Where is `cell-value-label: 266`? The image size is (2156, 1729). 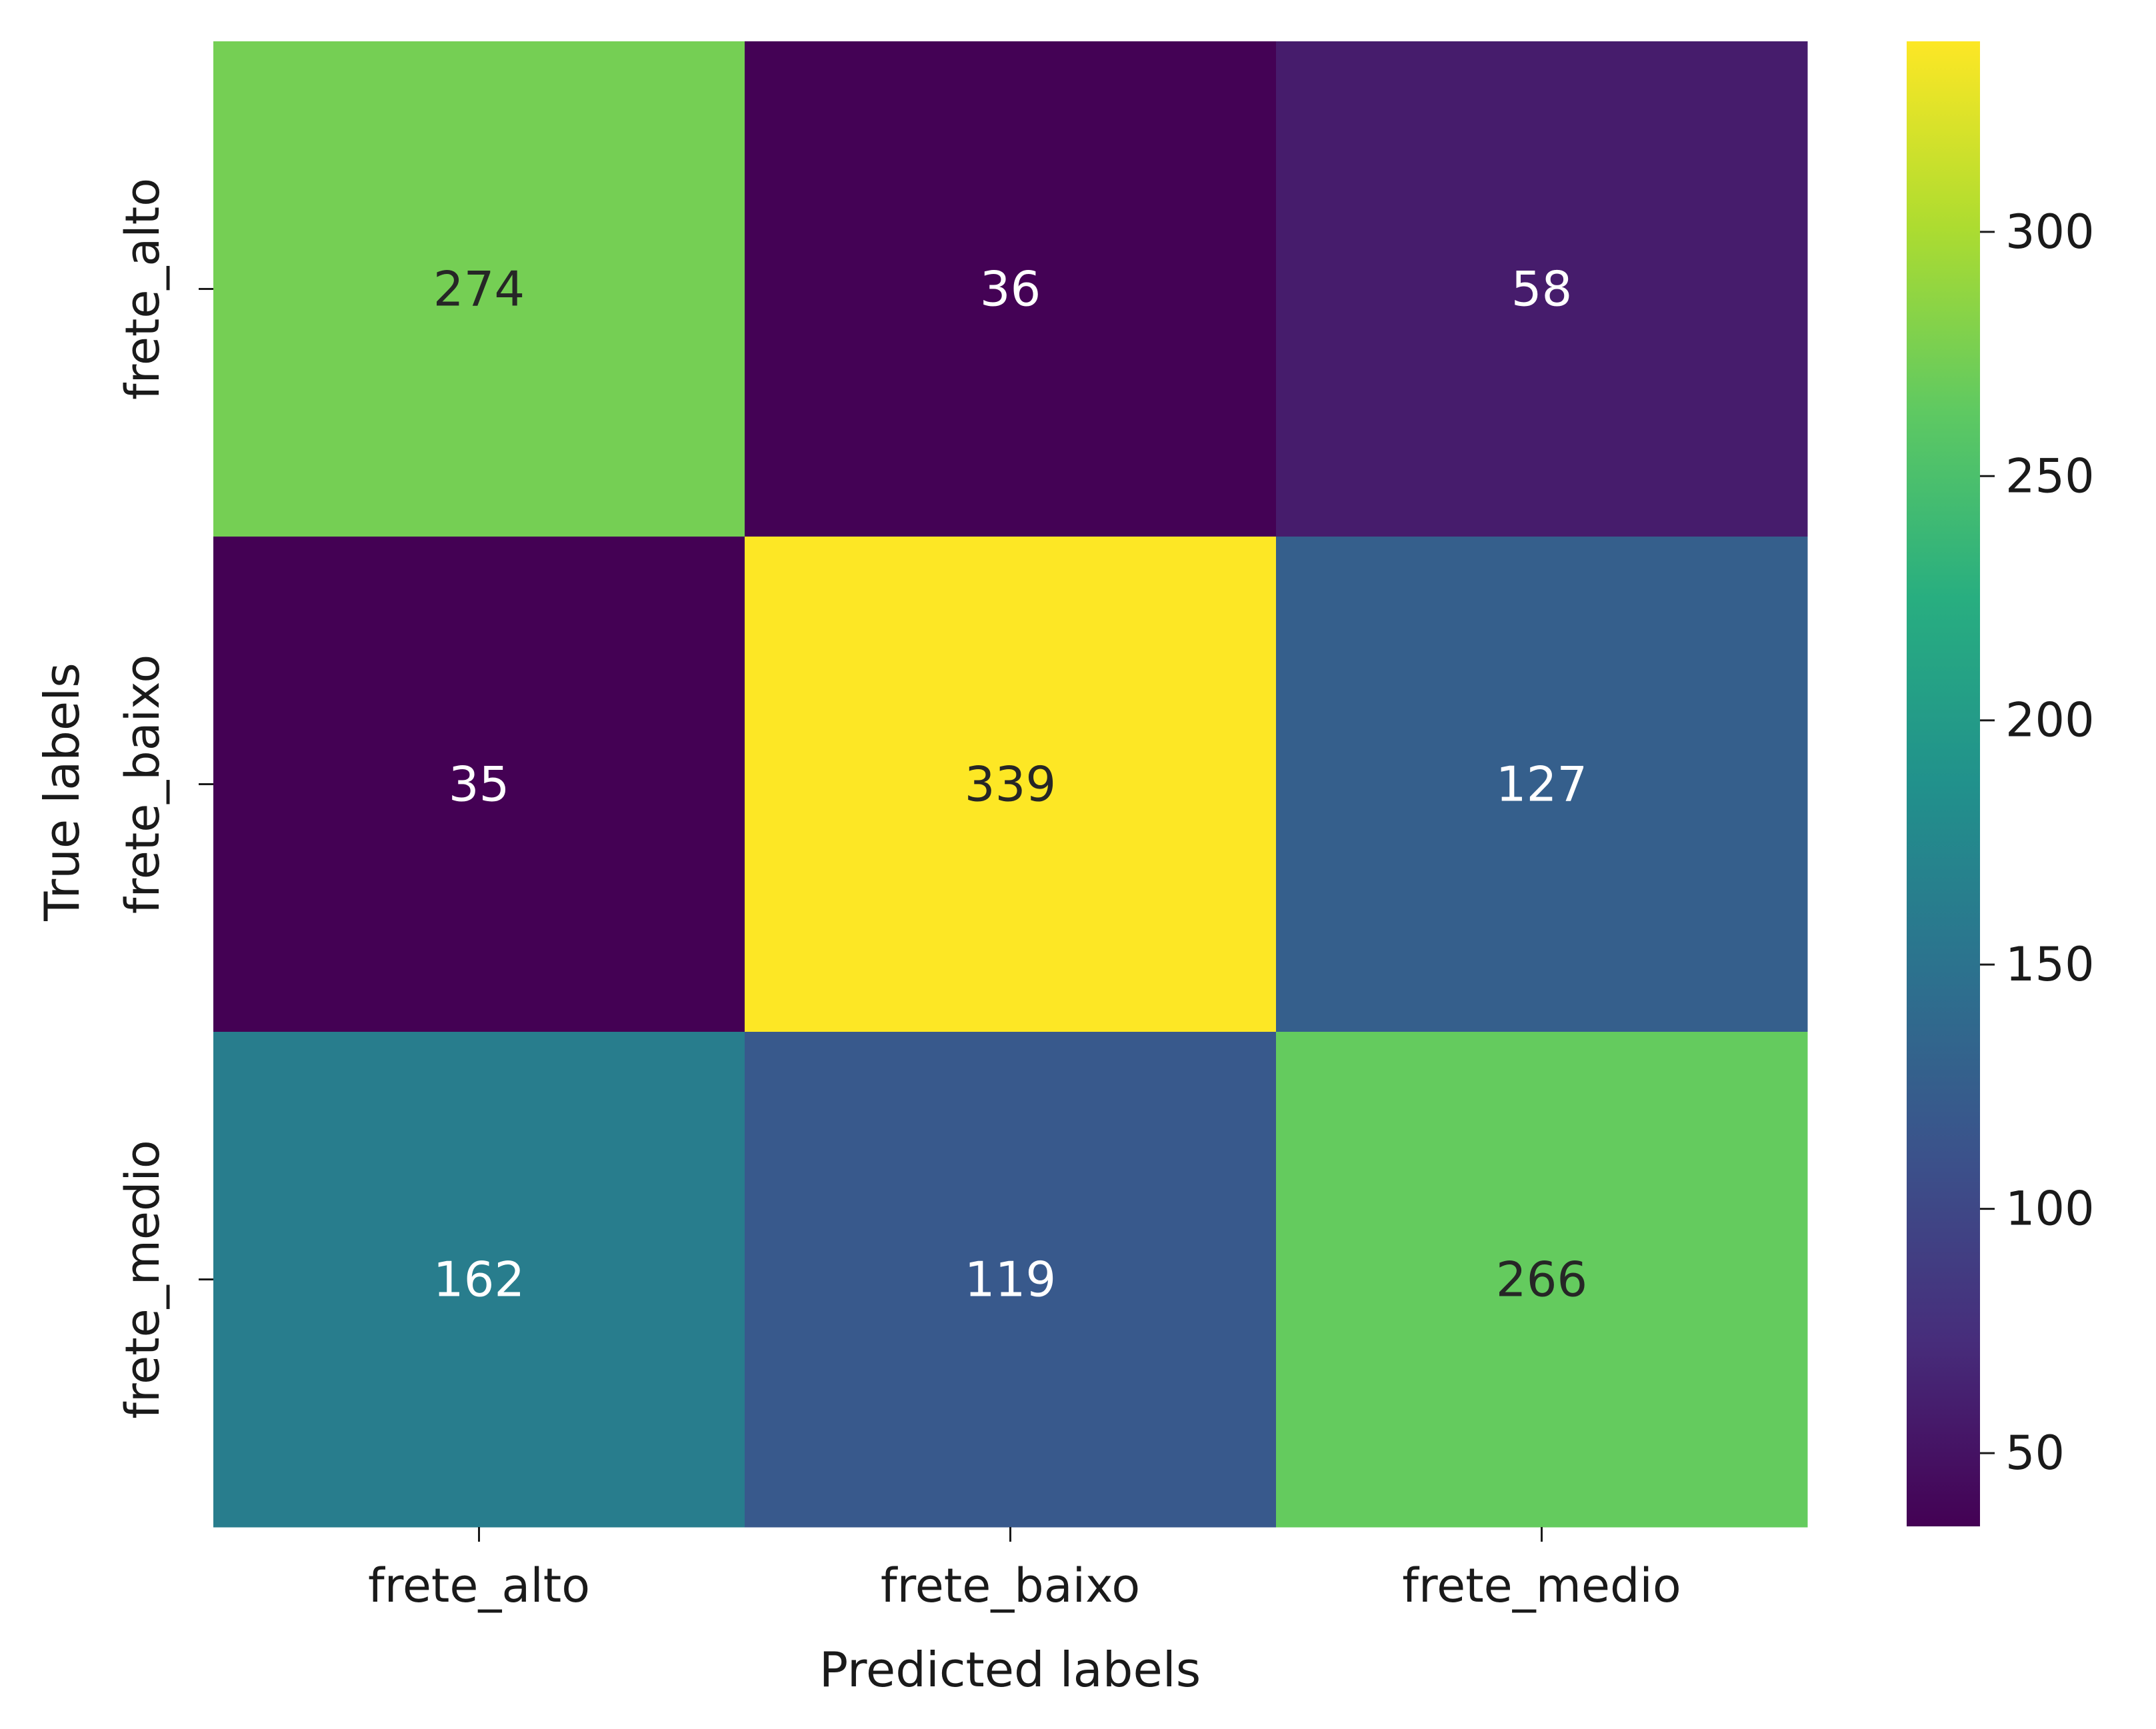 cell-value-label: 266 is located at coordinates (1541, 1280).